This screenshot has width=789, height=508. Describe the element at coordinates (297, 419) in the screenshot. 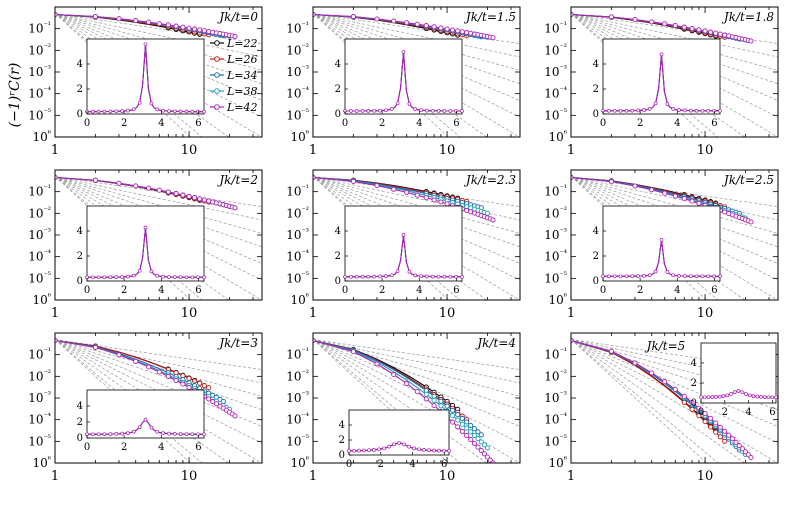

I see `y-tick-label: 10⁻⁴` at that location.